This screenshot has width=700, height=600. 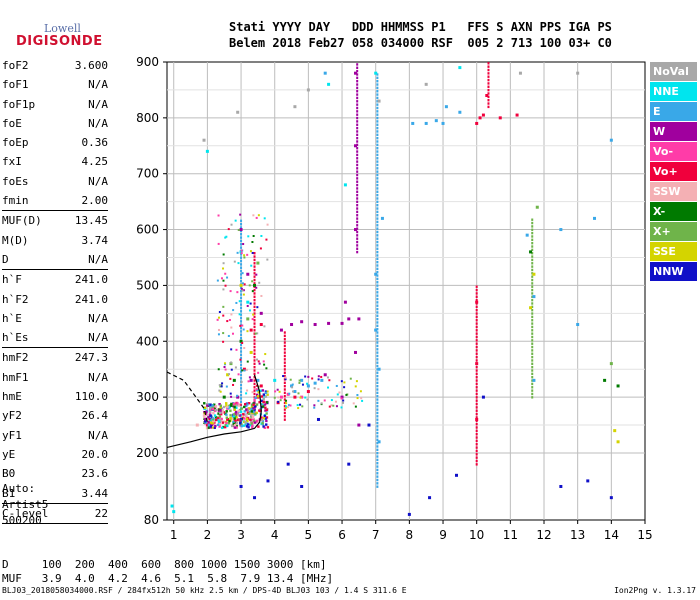 I want to click on param-label: D, so click(x=5, y=259).